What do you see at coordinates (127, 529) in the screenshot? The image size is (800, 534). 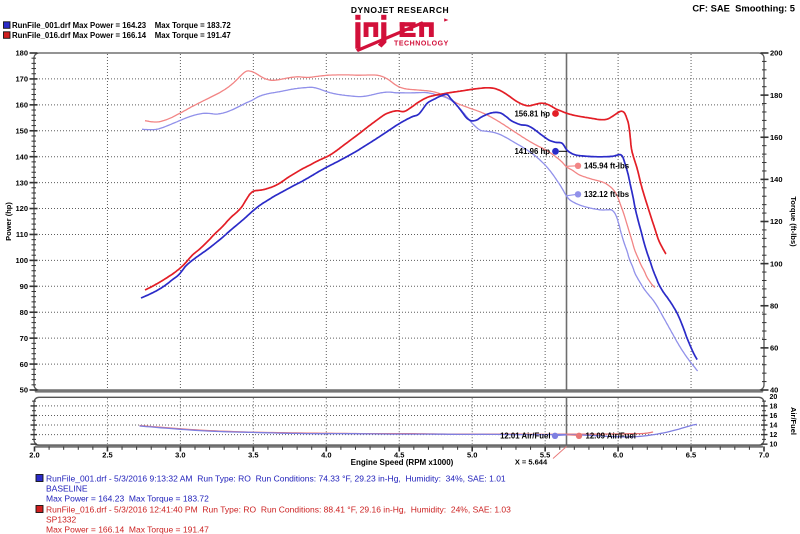 I see `svg-text:Max Power = 166.14 Max Torque: Max Power = 166.14 Max Torque = 191.47` at bounding box center [127, 529].